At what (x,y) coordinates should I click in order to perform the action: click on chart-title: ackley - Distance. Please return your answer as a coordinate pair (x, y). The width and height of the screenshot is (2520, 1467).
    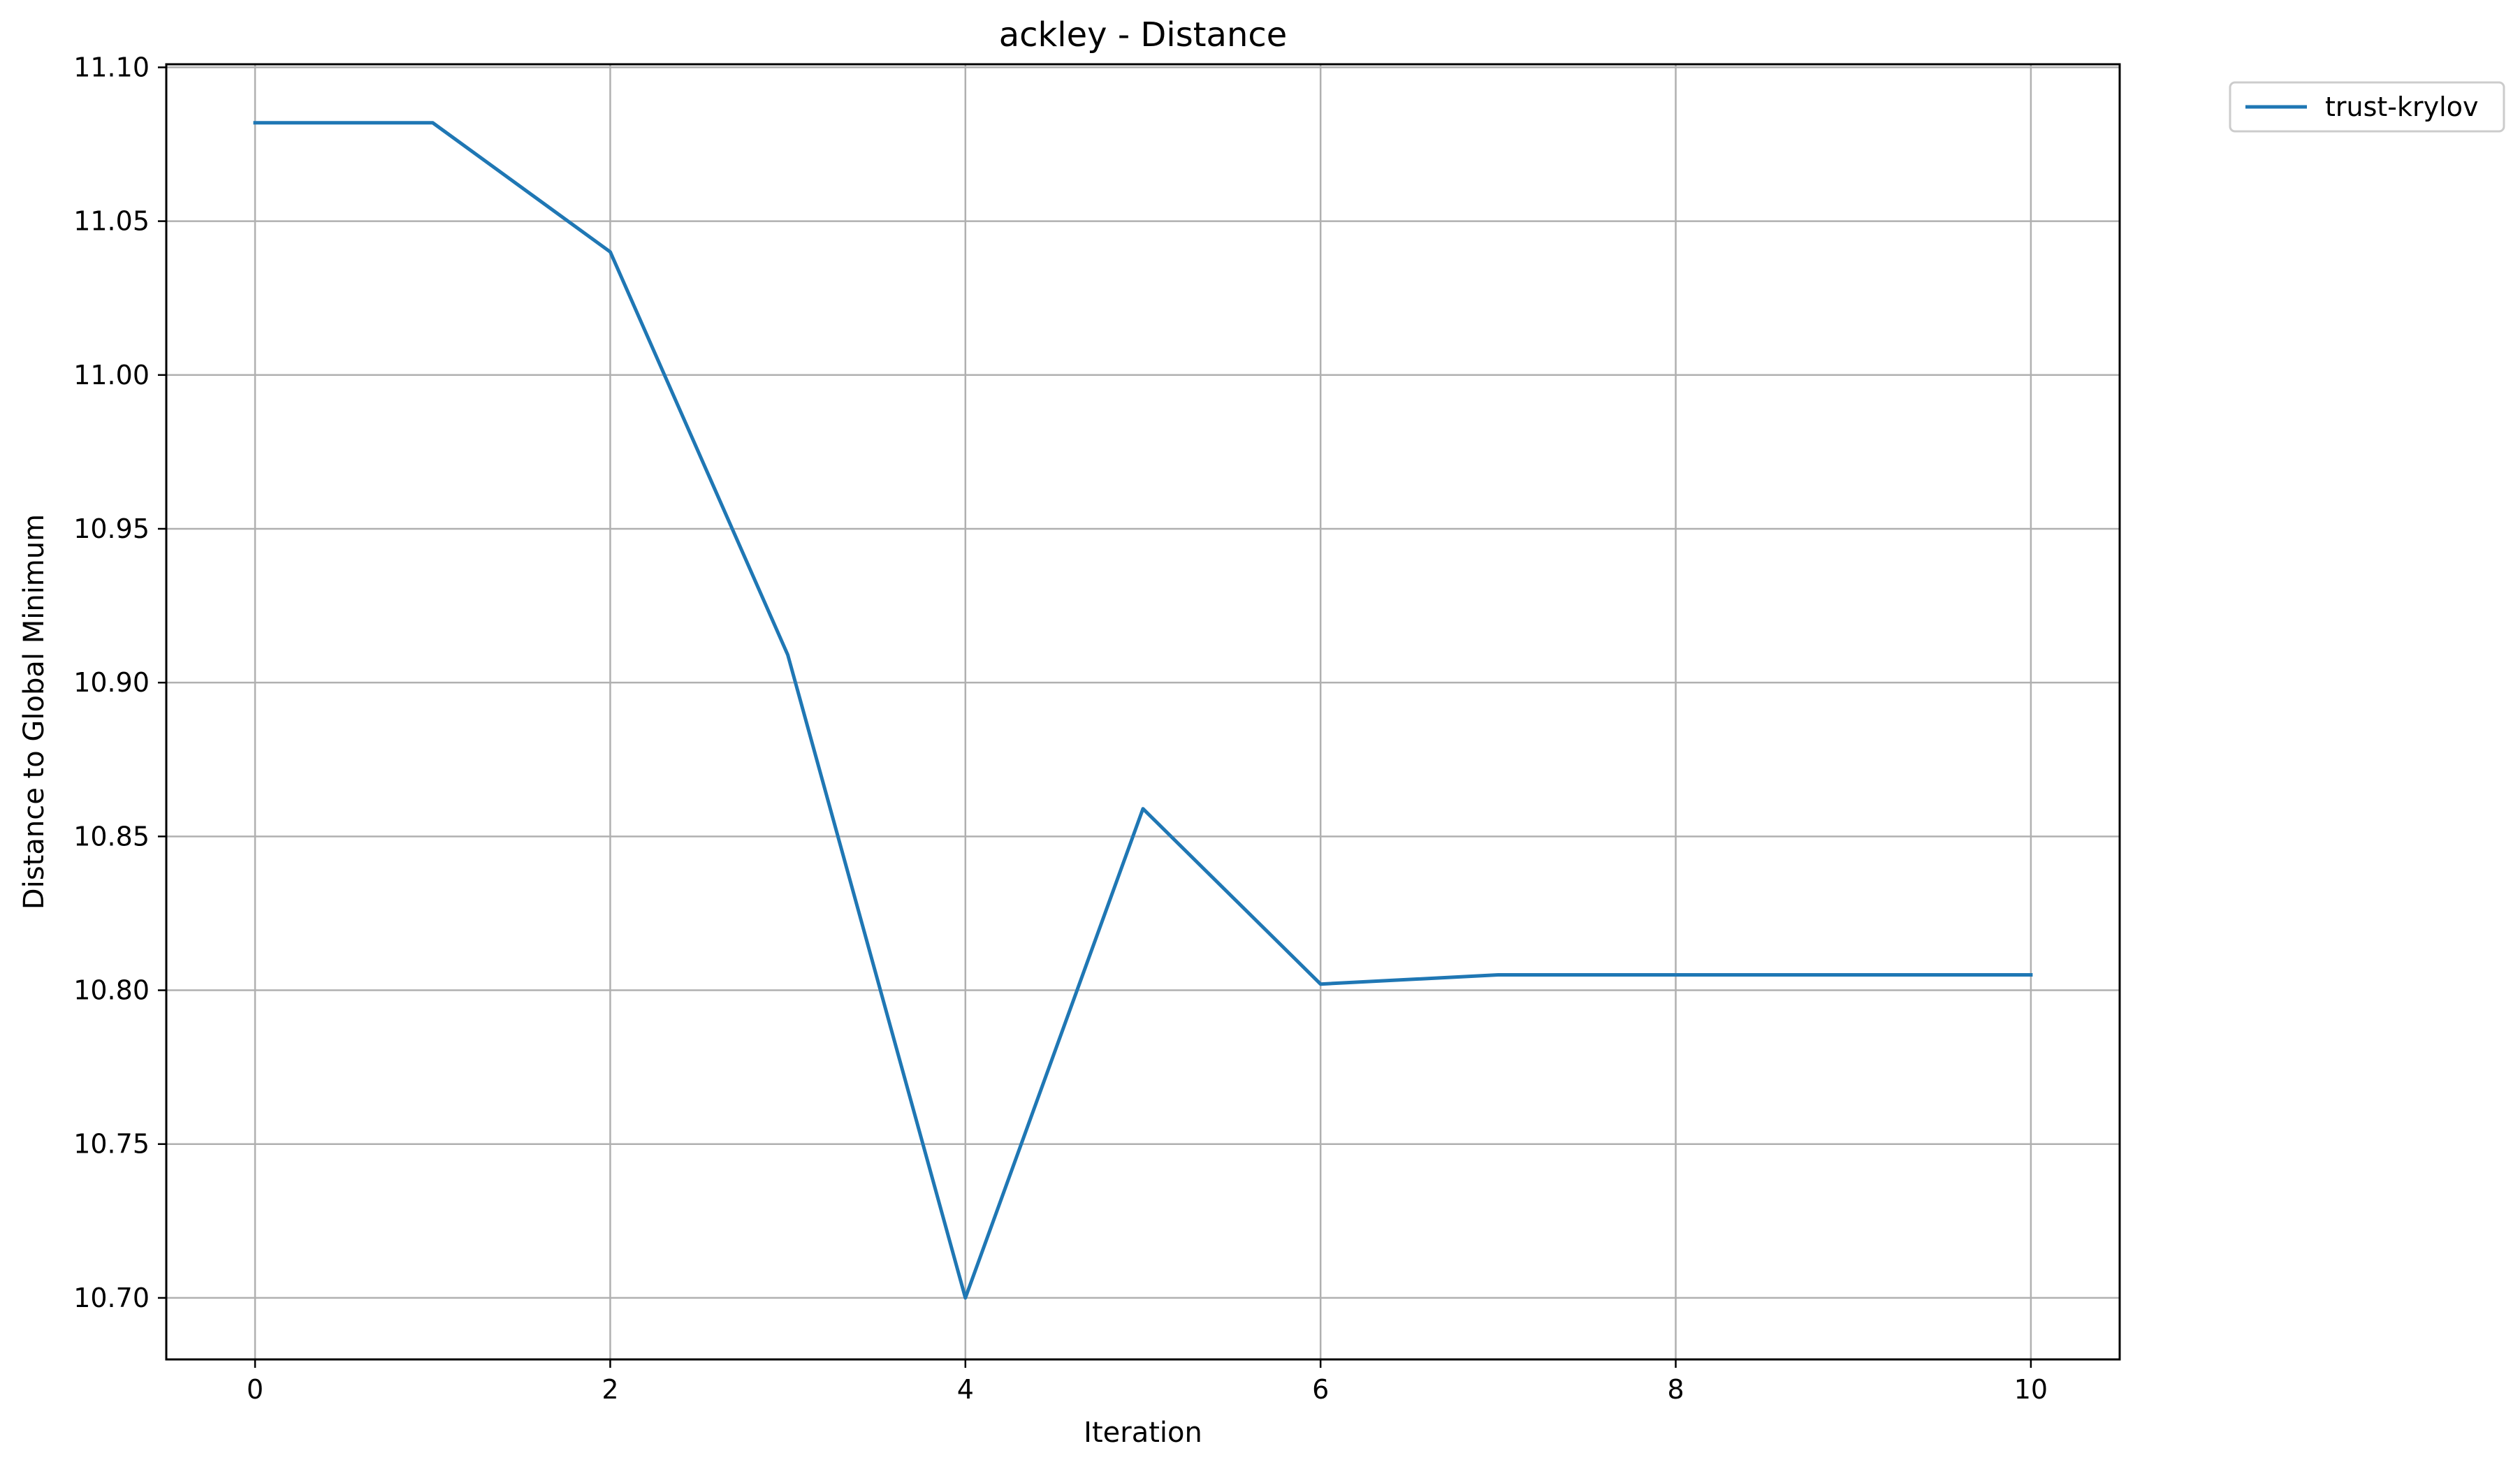
    Looking at the image, I should click on (1143, 34).